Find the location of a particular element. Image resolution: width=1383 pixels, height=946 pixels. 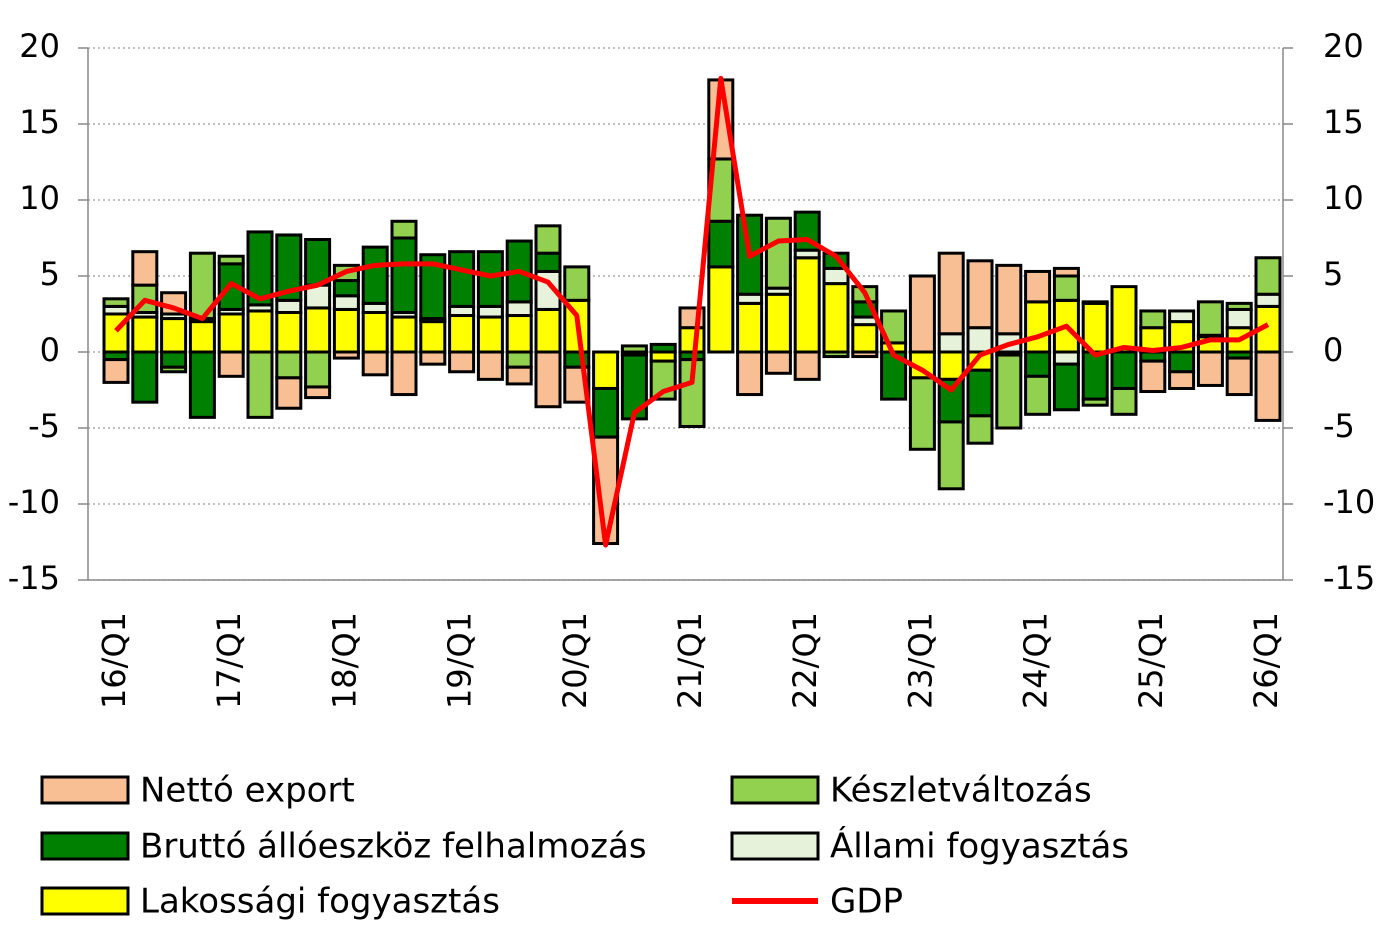

y-tick-label: 20 is located at coordinates (39, 46).